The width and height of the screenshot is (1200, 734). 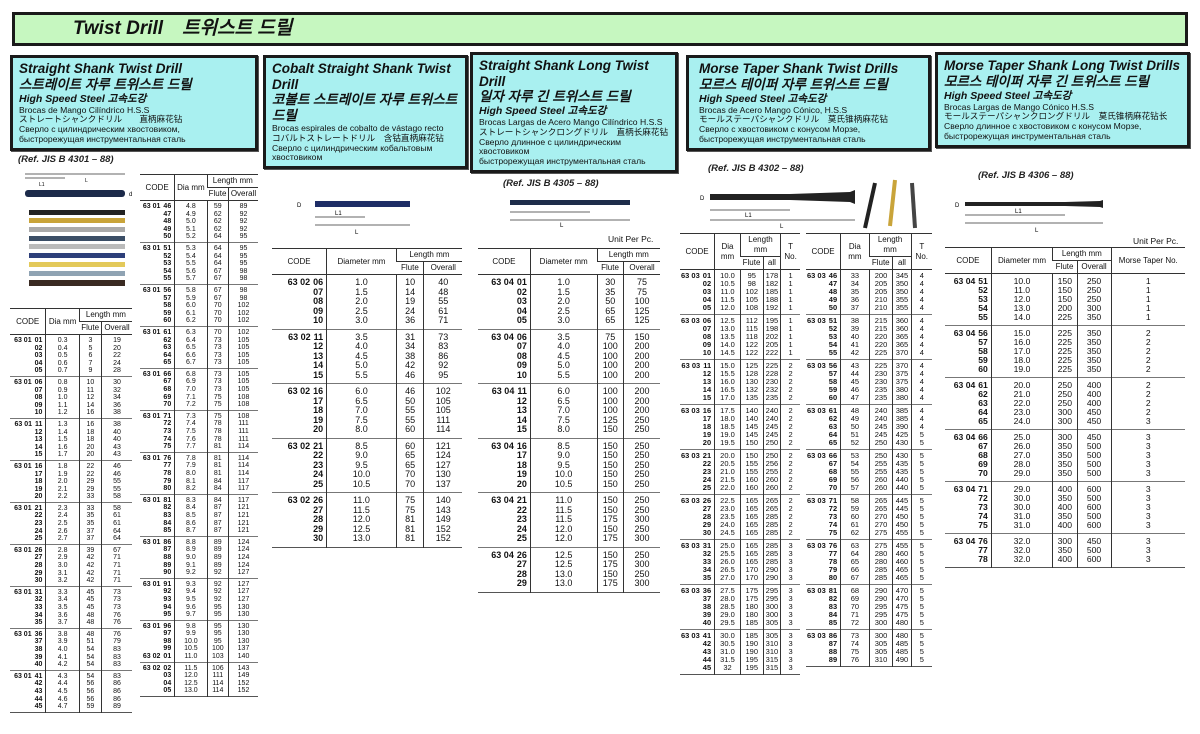 I want to click on table-row: 29 12.5 81 152, so click(x=367, y=529).